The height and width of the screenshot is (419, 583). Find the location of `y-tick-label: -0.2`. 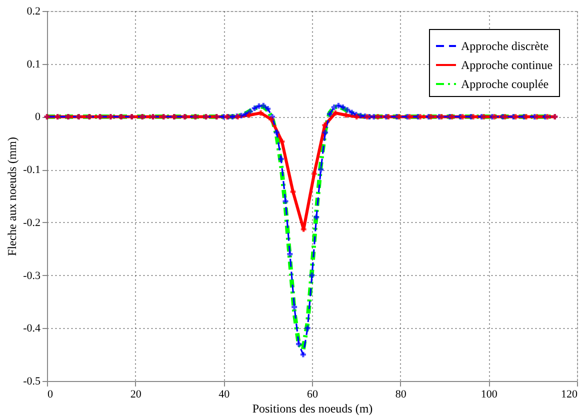

y-tick-label: -0.2 is located at coordinates (31, 222).